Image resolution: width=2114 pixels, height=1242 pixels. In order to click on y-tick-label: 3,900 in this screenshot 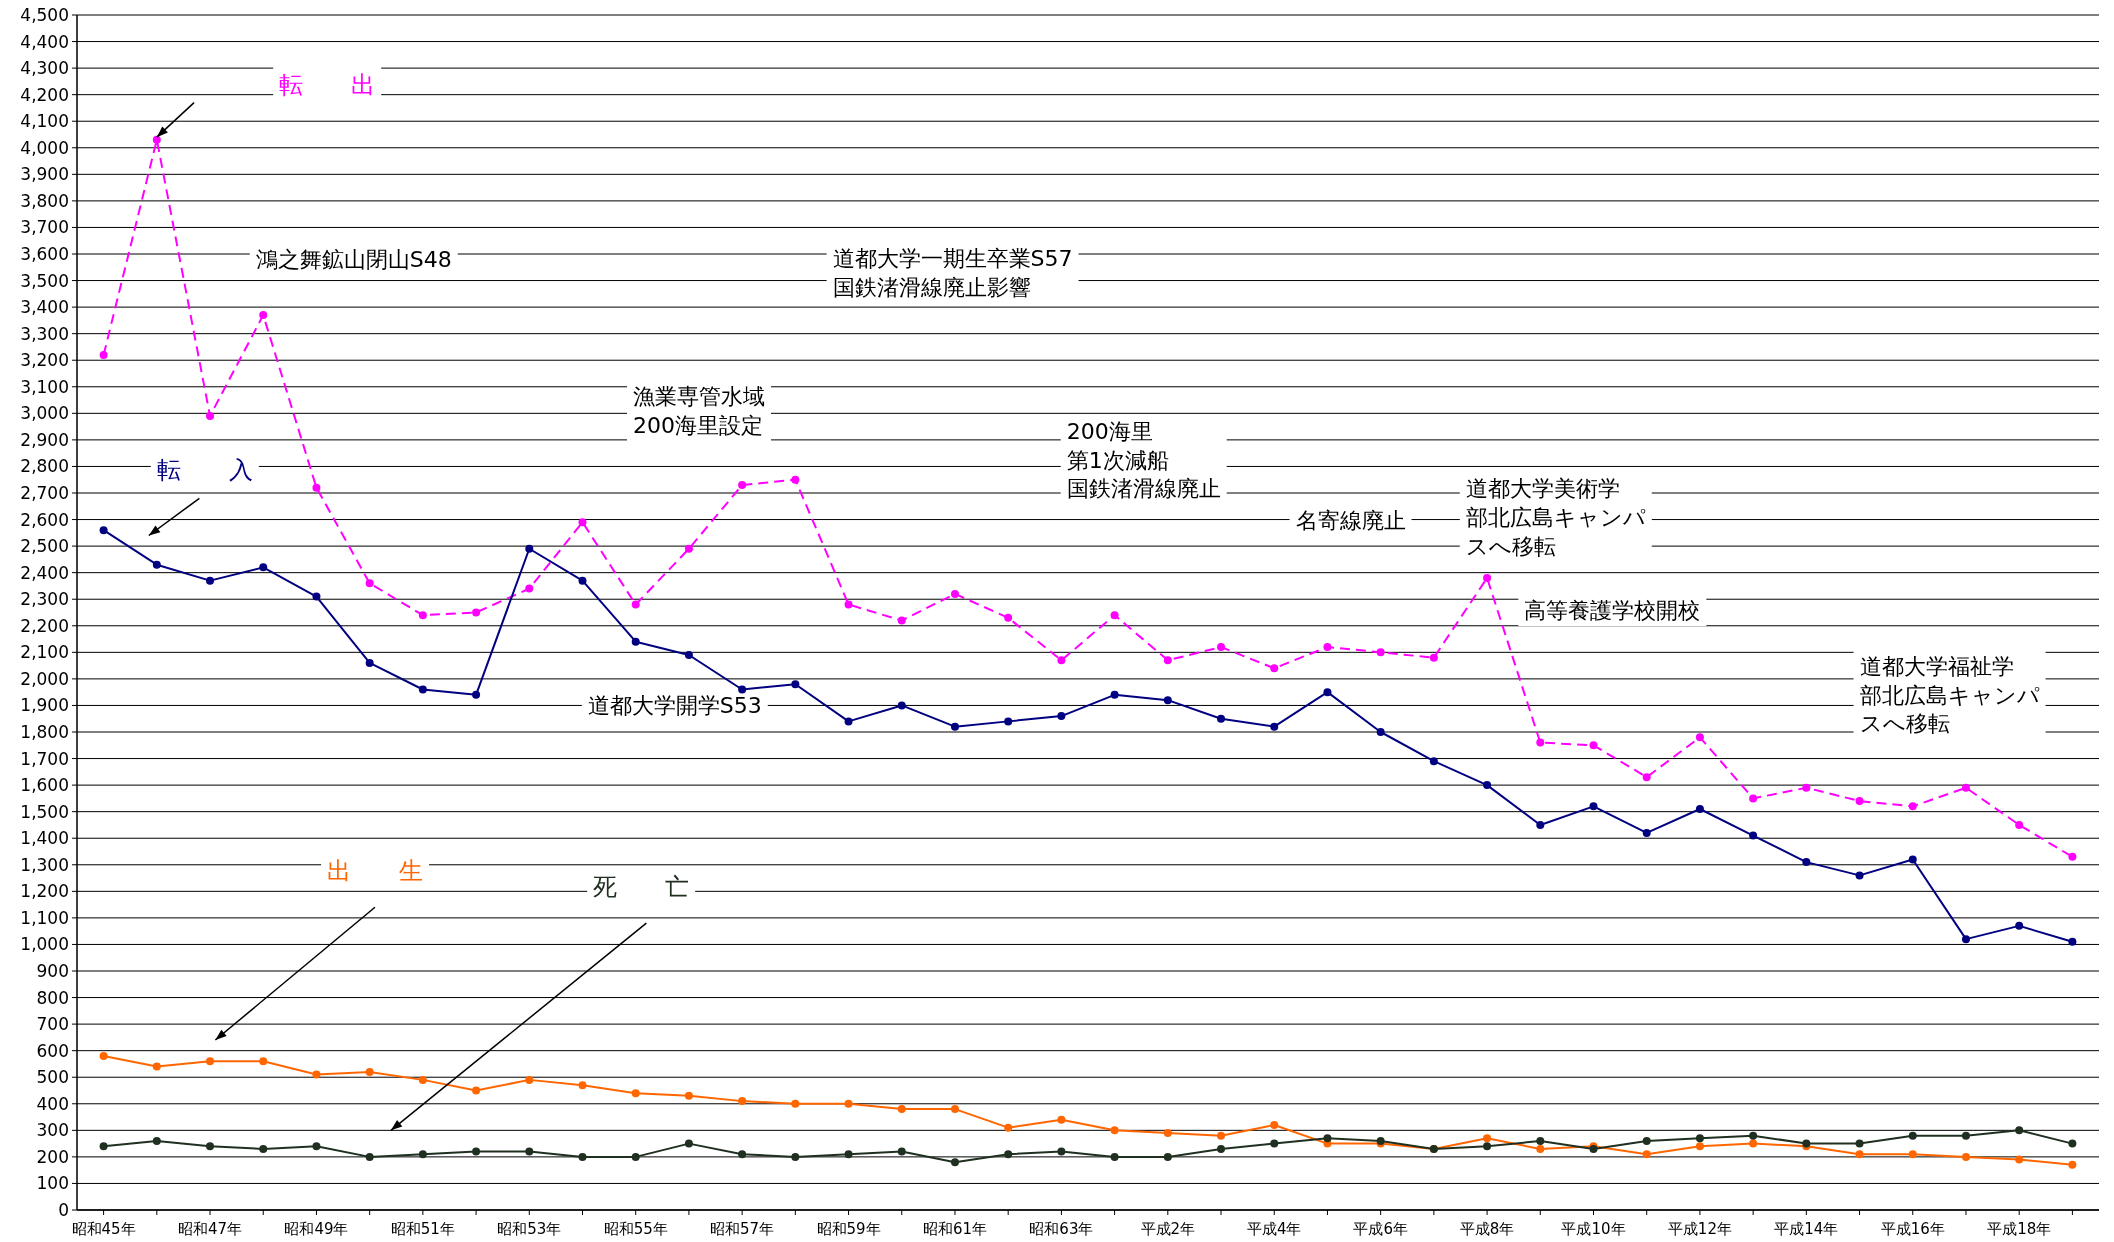, I will do `click(44, 174)`.